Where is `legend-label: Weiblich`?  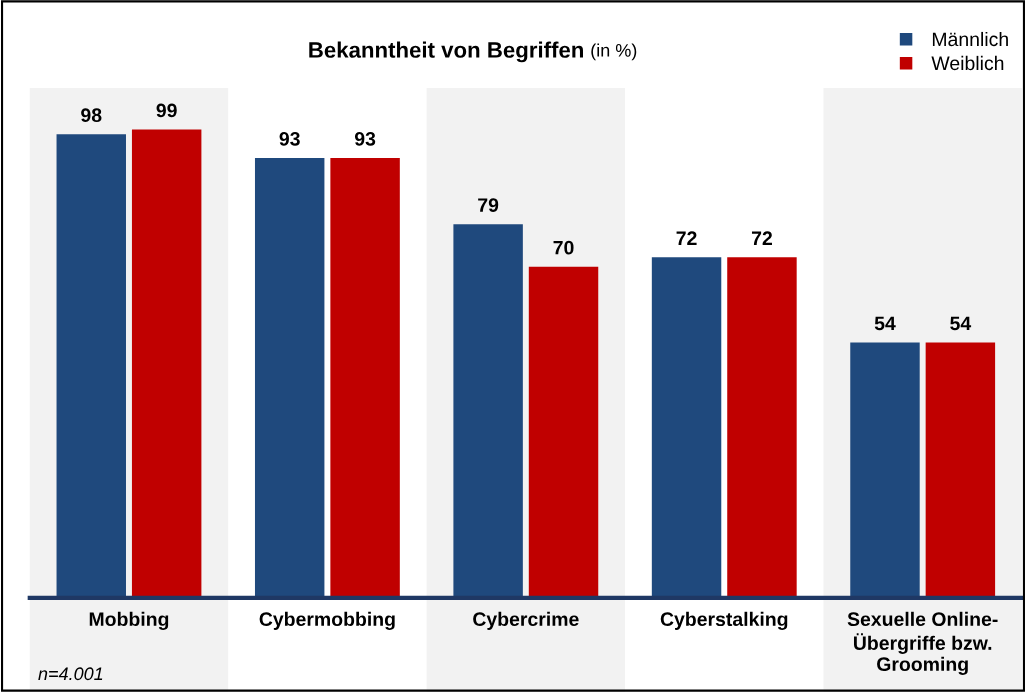 legend-label: Weiblich is located at coordinates (967, 63).